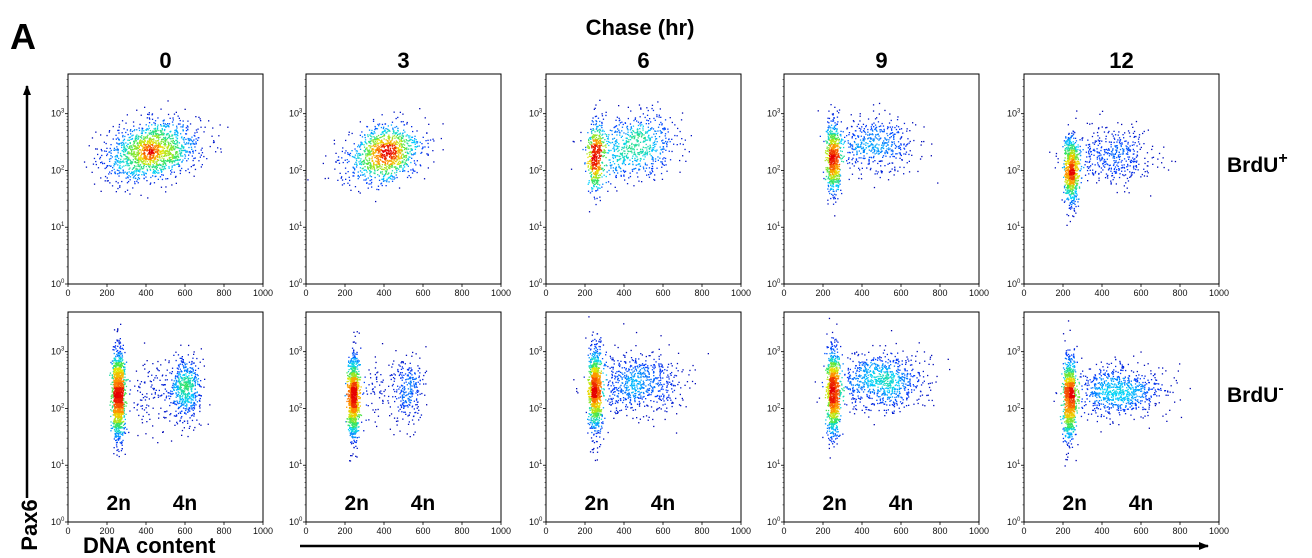  I want to click on chase-time-3: 3, so click(403, 60).